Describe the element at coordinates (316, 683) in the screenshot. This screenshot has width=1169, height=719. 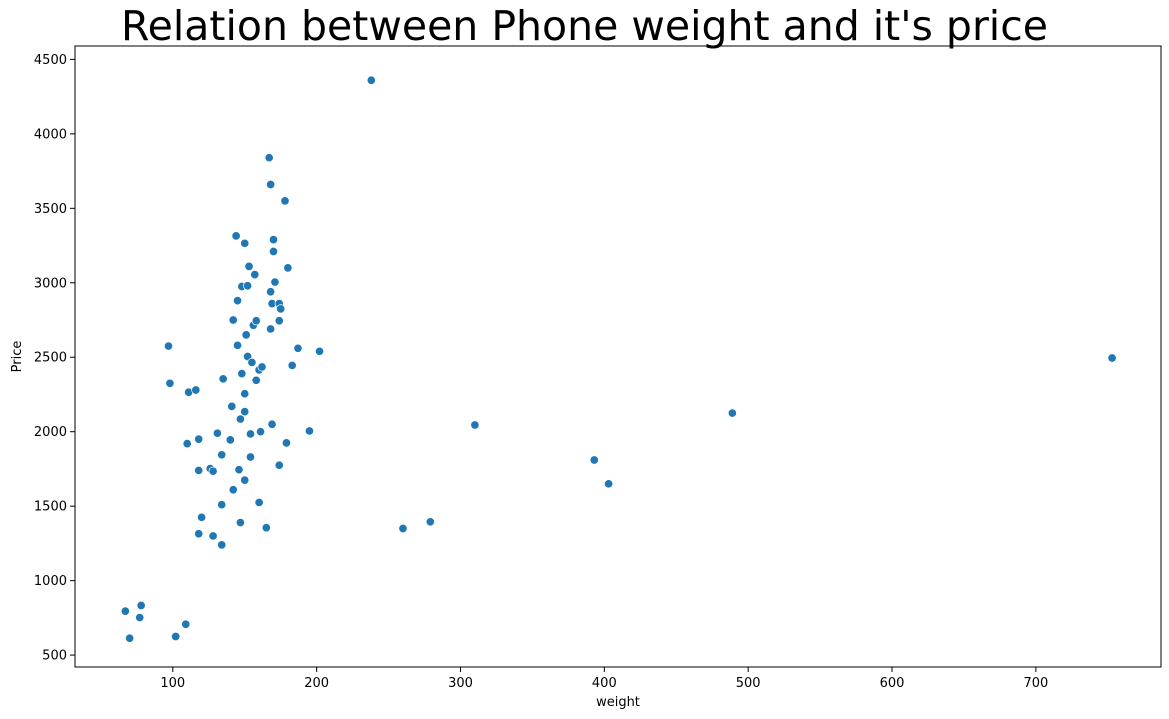
I see `x-tick-label: 200` at that location.